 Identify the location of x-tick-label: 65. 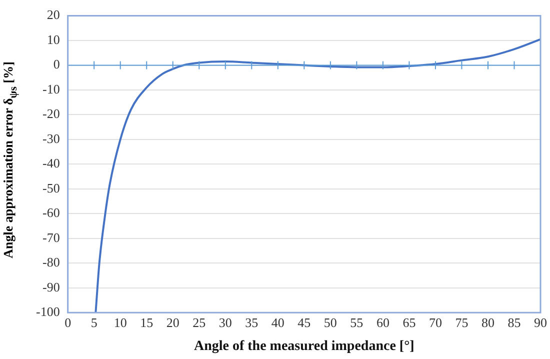
(409, 322).